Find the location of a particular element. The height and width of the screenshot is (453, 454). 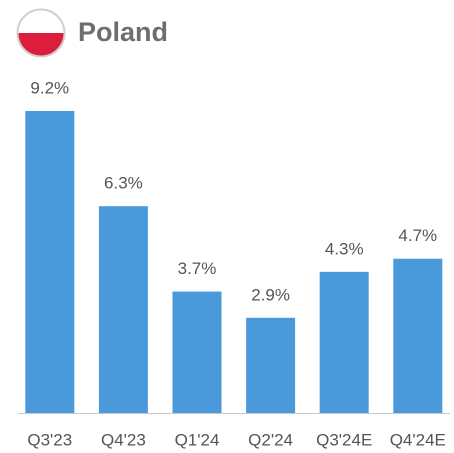

x-tick-label: Q2'24 is located at coordinates (270, 439).